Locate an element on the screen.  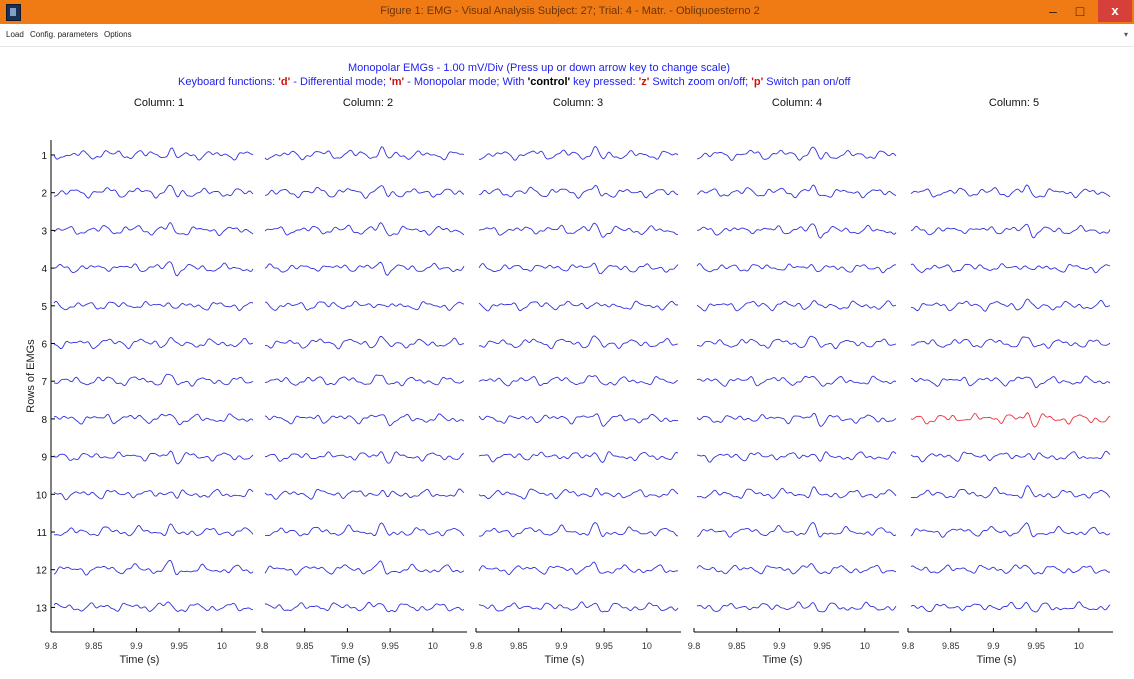
menu-config-parameters: Config. parameters is located at coordinates (64, 34).